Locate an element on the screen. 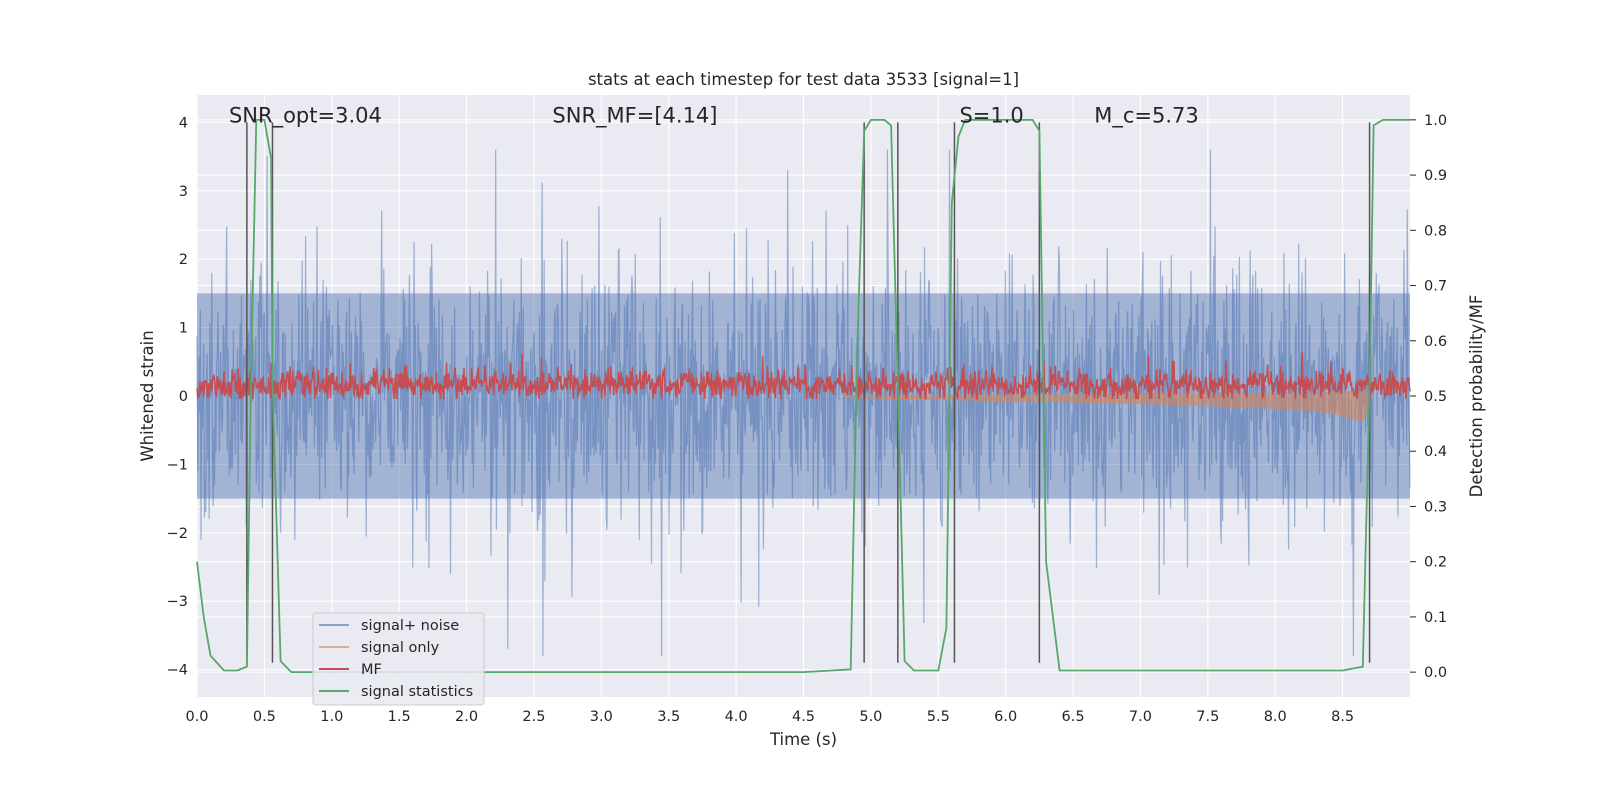  y-left-tick-label: 2 is located at coordinates (183, 260).